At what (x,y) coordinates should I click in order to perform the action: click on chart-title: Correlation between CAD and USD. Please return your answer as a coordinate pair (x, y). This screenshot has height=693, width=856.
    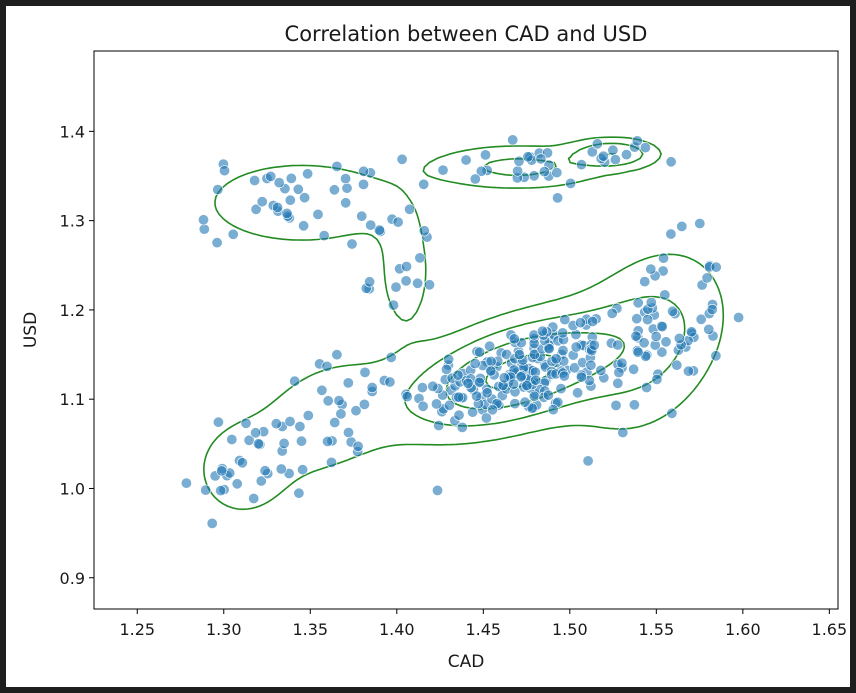
    Looking at the image, I should click on (466, 34).